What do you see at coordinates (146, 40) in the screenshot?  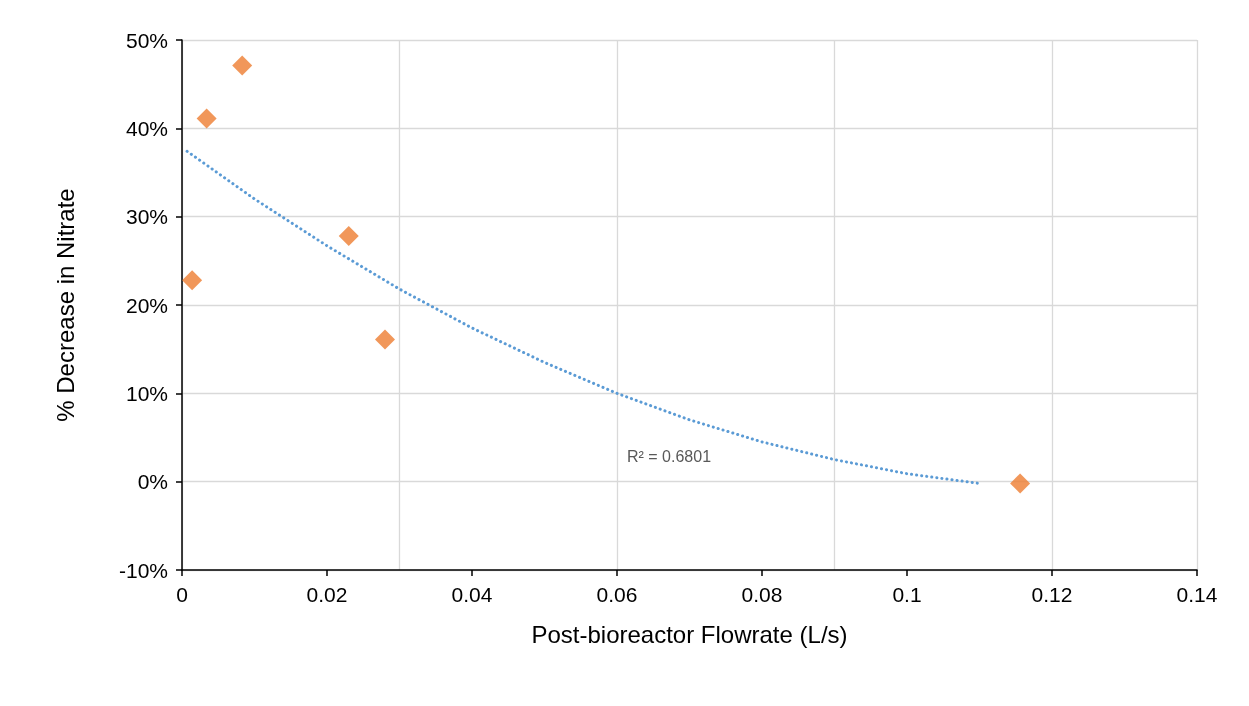 I see `y-tick-label: 50%` at bounding box center [146, 40].